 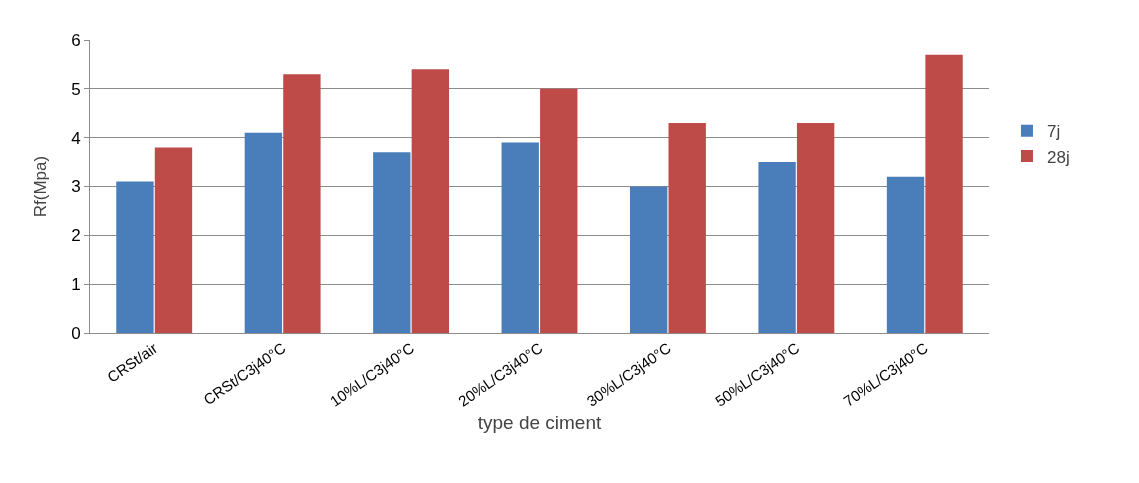 I want to click on legend-label: 28j, so click(x=1058, y=157).